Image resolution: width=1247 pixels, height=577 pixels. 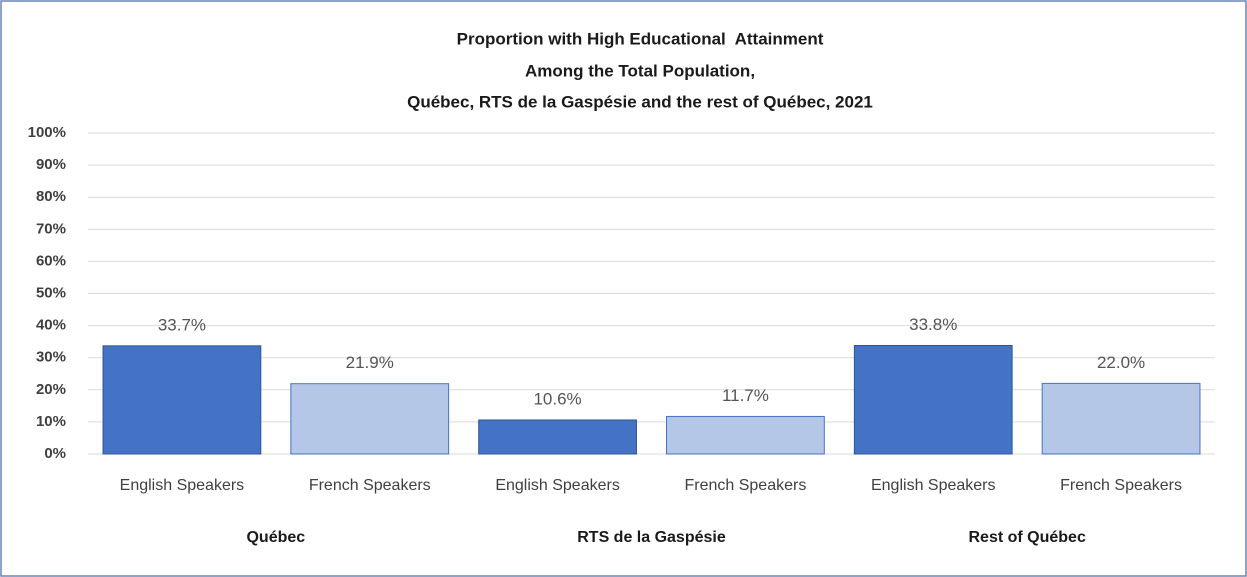 What do you see at coordinates (51, 164) in the screenshot?
I see `y-tick-label: 90%` at bounding box center [51, 164].